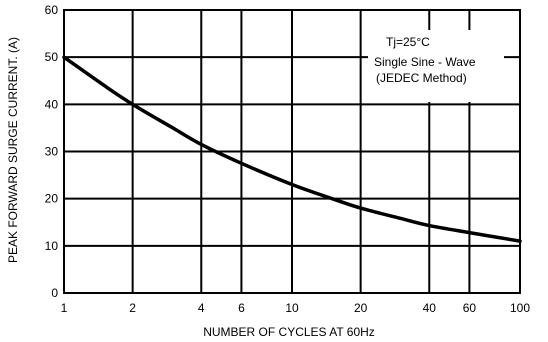  I want to click on x-tick-label: 100, so click(520, 308).